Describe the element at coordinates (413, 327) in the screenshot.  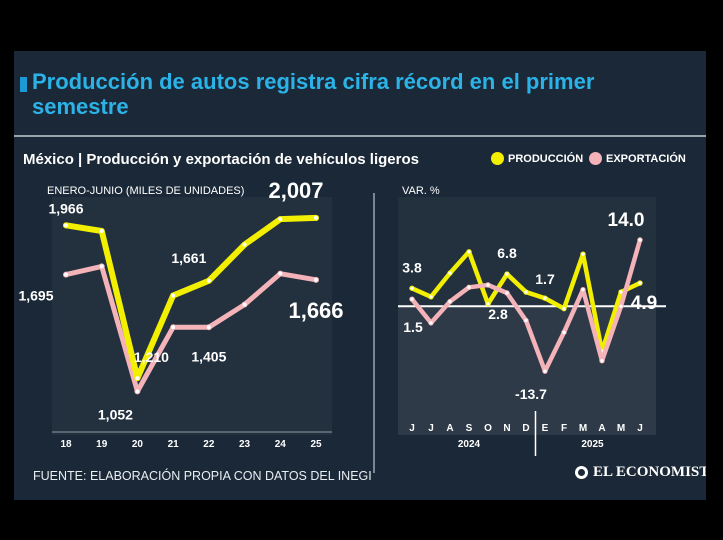
I see `data-label-right: 1.5` at that location.